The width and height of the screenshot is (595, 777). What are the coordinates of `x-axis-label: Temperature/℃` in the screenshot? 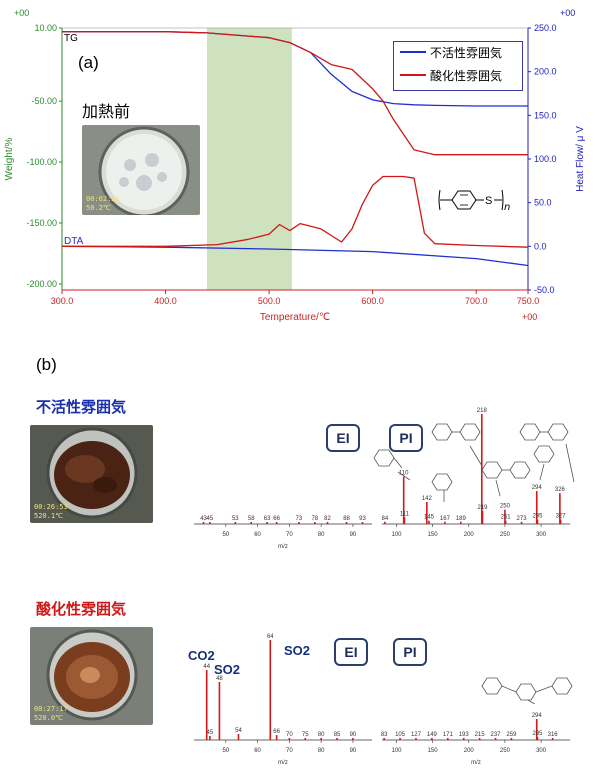 It's located at (295, 317).